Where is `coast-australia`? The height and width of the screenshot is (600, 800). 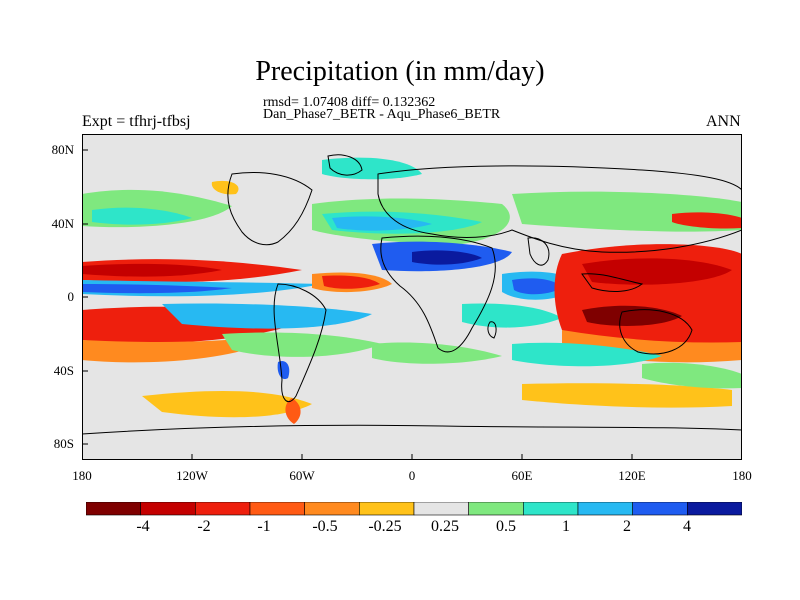 coast-australia is located at coordinates (656, 332).